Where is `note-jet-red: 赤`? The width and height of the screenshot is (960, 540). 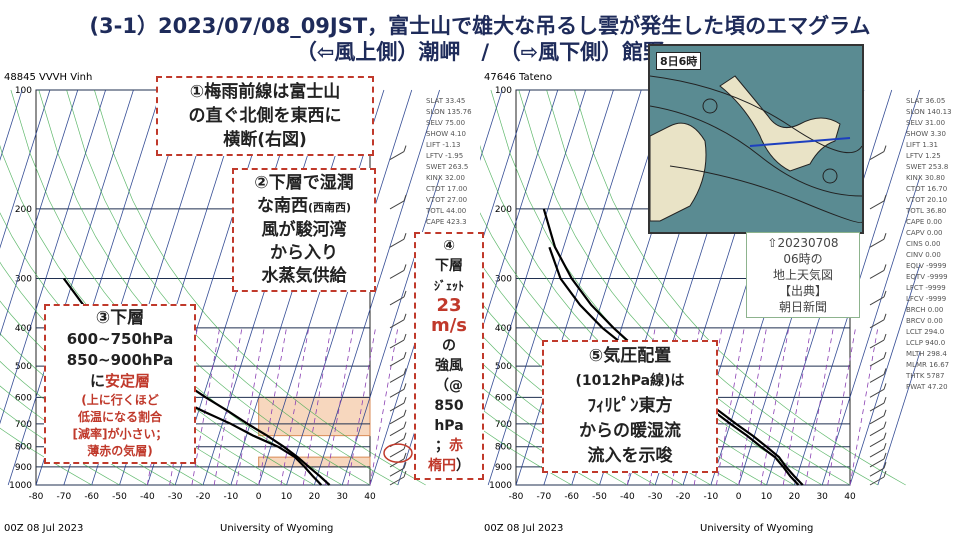
note-jet-red: 赤 is located at coordinates (456, 446).